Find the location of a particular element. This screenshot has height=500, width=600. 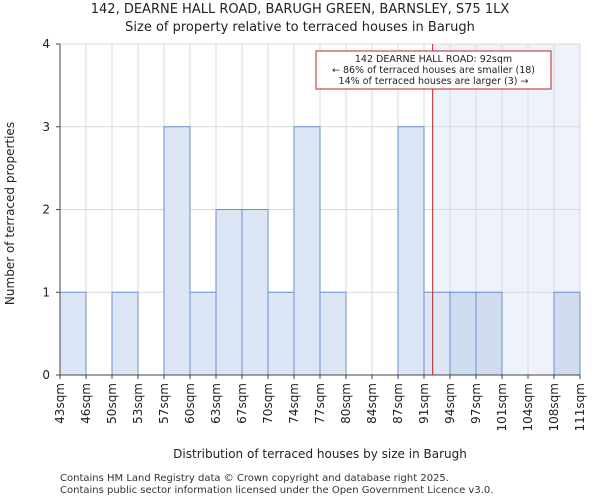

annotation-line: 142 DEARNE HALL ROAD: 92sqm is located at coordinates (433, 59).